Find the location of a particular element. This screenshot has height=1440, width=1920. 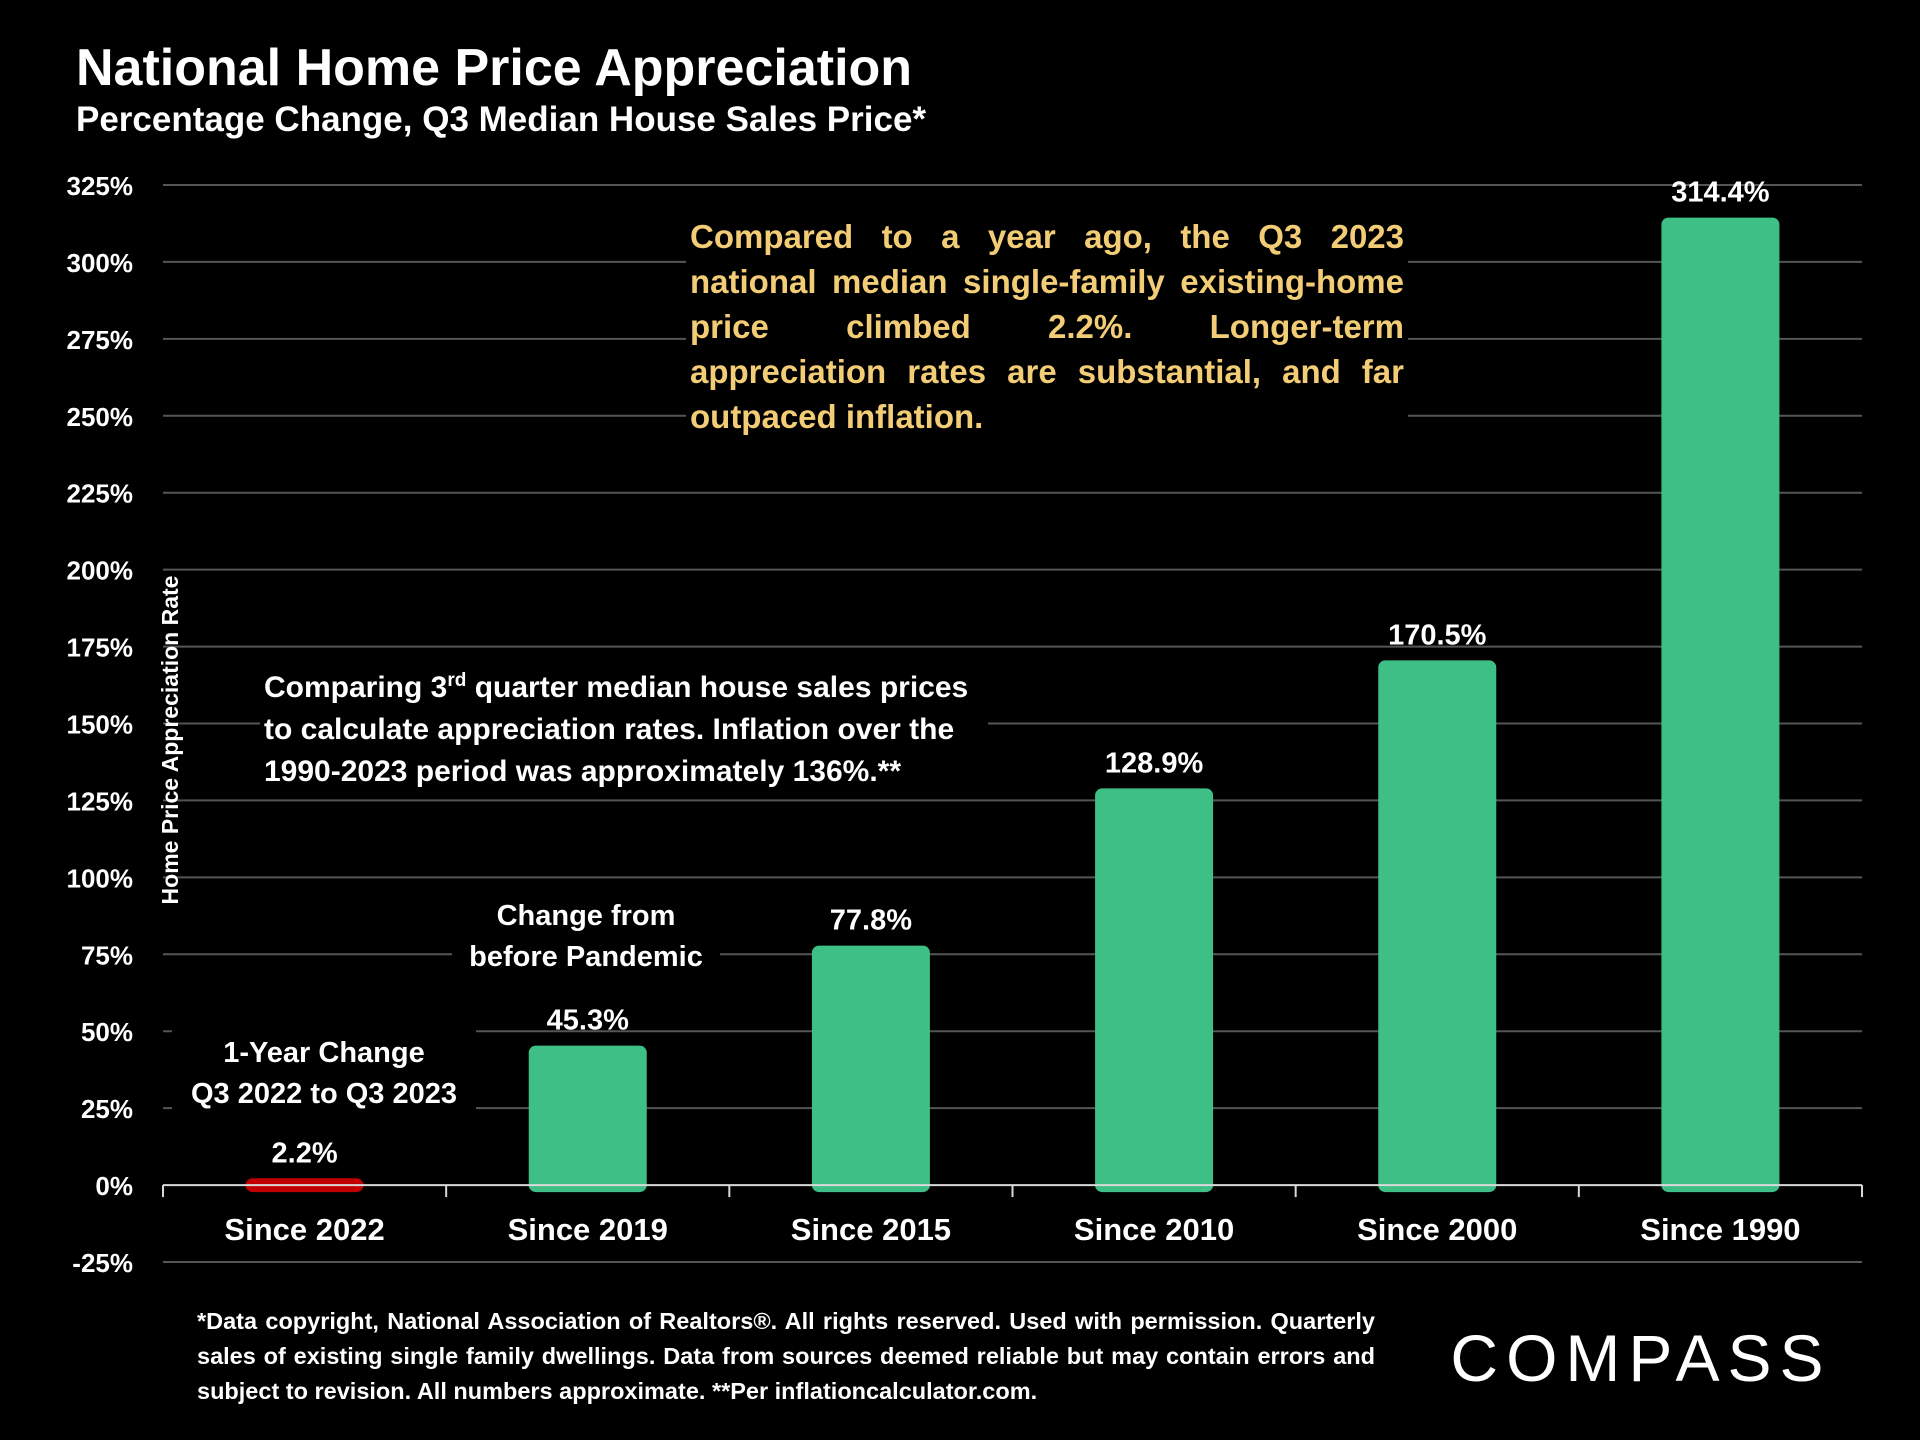

x-axis is located at coordinates (1012, 1191).